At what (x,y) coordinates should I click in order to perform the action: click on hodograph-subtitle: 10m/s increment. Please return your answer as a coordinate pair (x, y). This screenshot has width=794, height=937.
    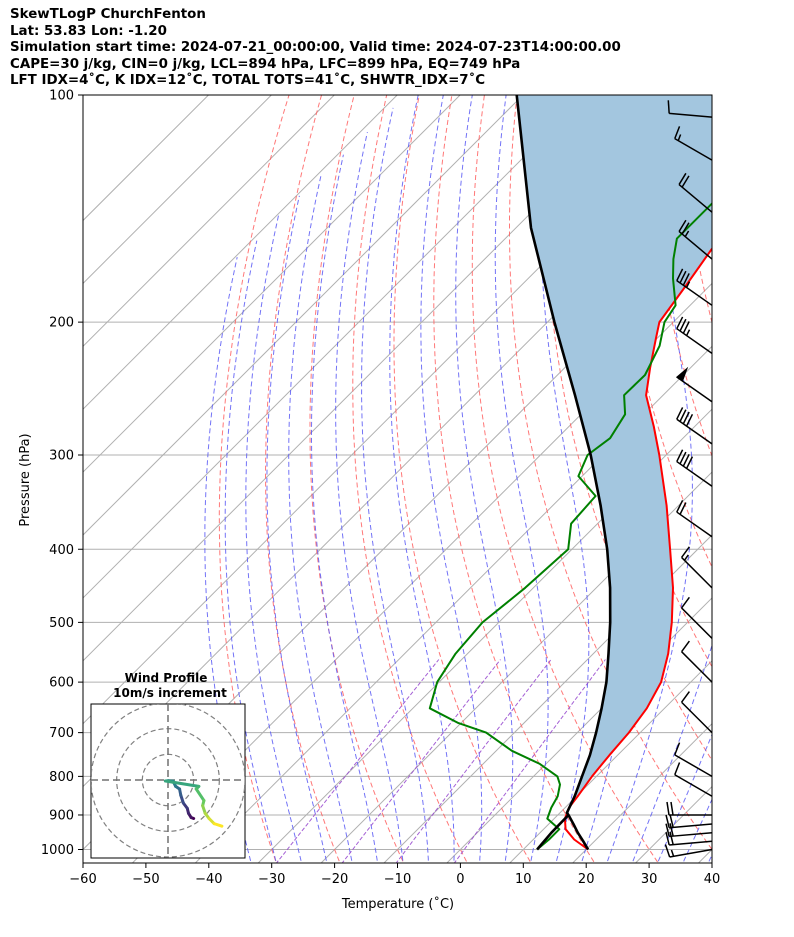
    Looking at the image, I should click on (170, 693).